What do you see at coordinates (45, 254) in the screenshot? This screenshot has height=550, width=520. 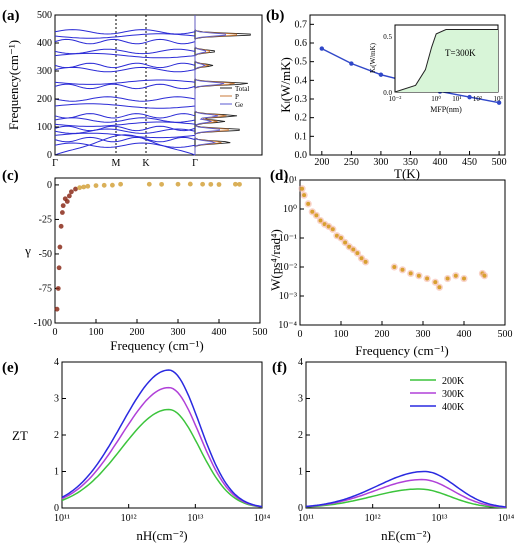 I see `panel-c-ytick-label: -50` at bounding box center [45, 254].